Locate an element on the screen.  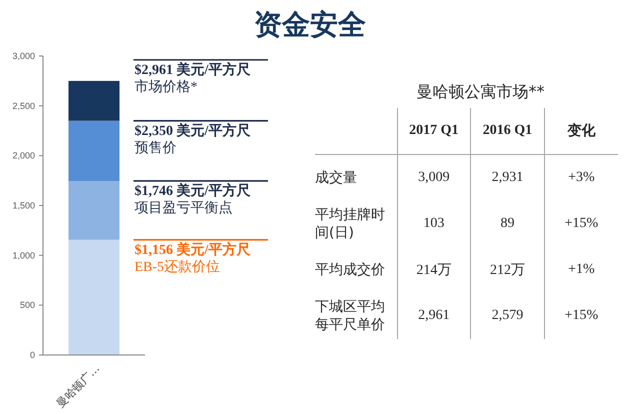
ref-line-label: $1,156 美元/平方尺EB-5还款价位 is located at coordinates (192, 258).